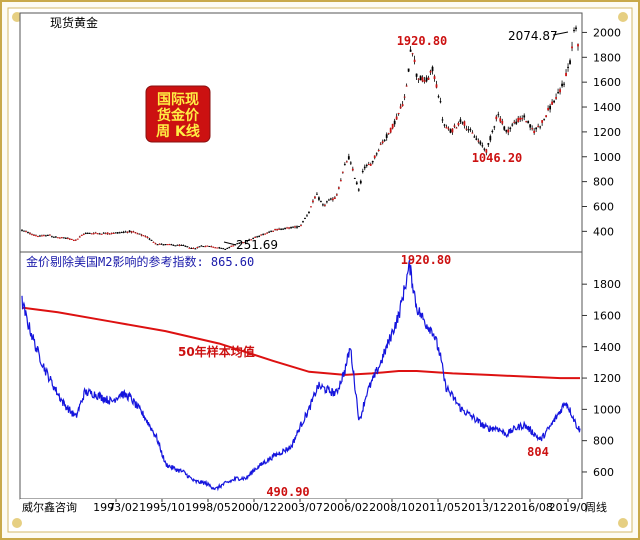  What do you see at coordinates (140, 261) in the screenshot?
I see `bottom-chart-title: 金价剔除美国M2影响的参考指数: 865.60` at bounding box center [140, 261].